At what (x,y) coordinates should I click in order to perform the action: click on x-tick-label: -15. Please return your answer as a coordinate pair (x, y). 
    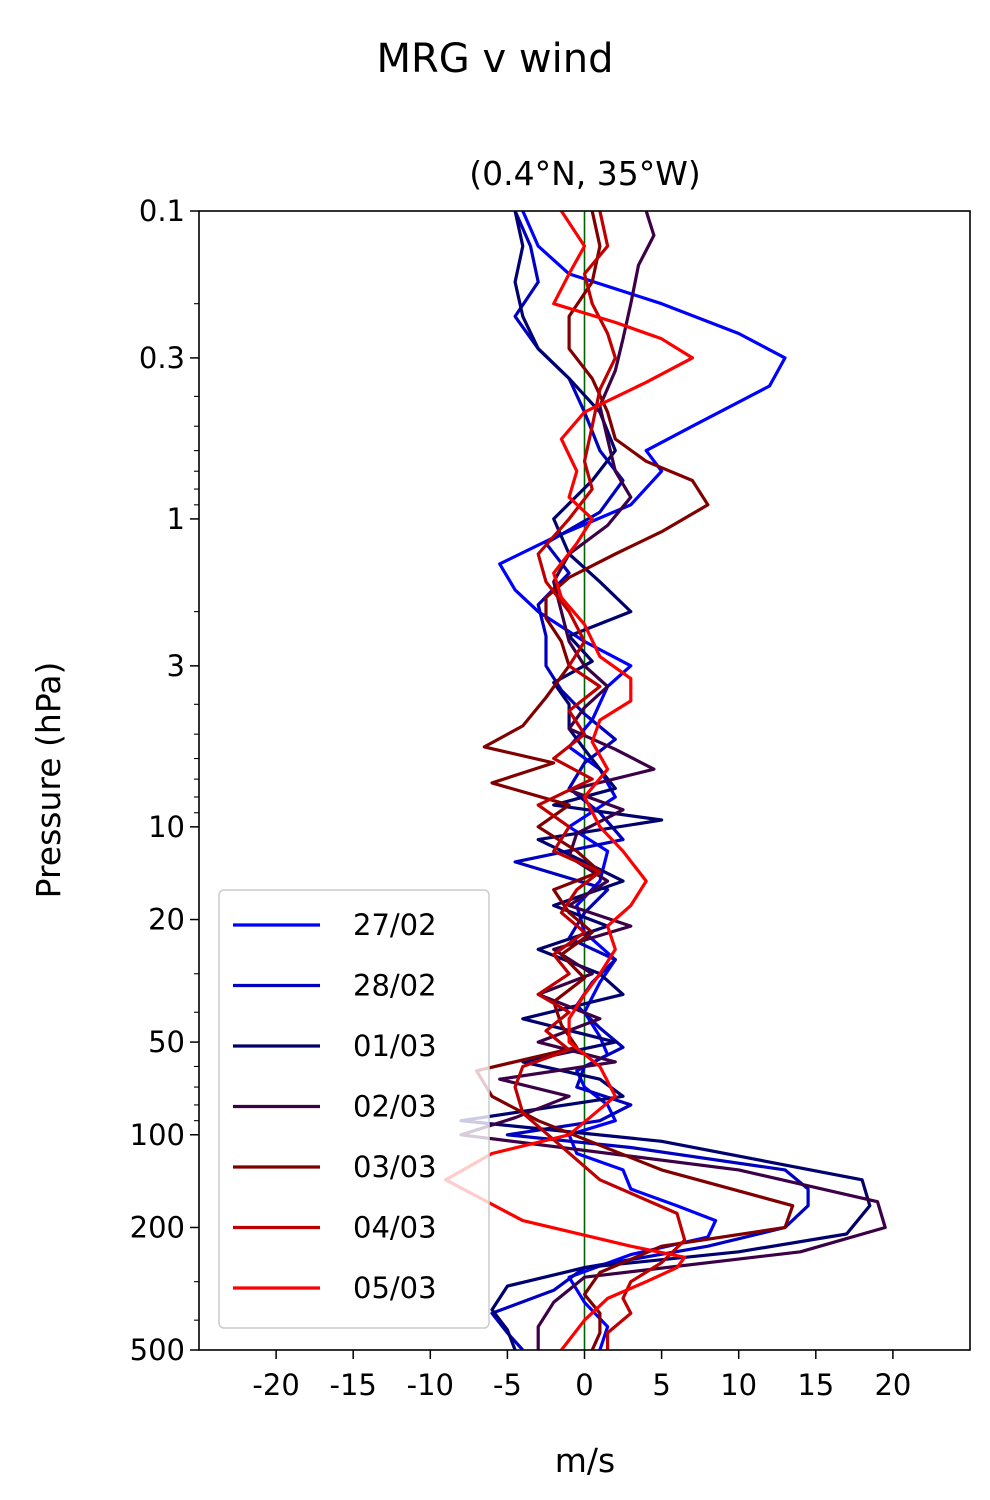
    Looking at the image, I should click on (353, 1385).